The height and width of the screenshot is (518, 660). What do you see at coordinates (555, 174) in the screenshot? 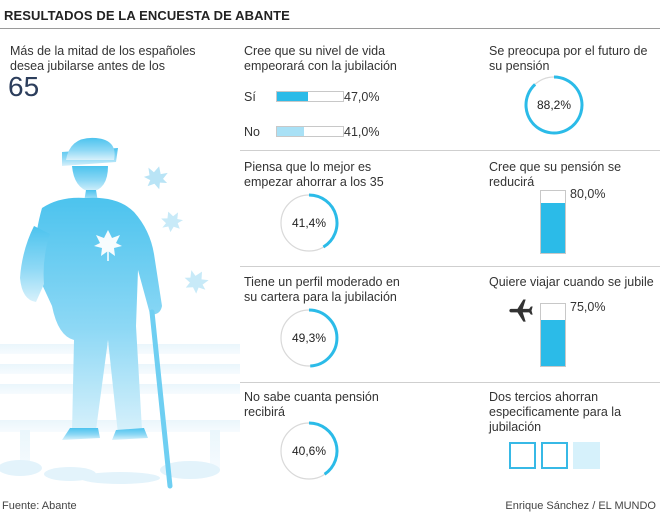
I see `cell-title-pension-reducira: Cree que su pensión se reducirá` at bounding box center [555, 174].